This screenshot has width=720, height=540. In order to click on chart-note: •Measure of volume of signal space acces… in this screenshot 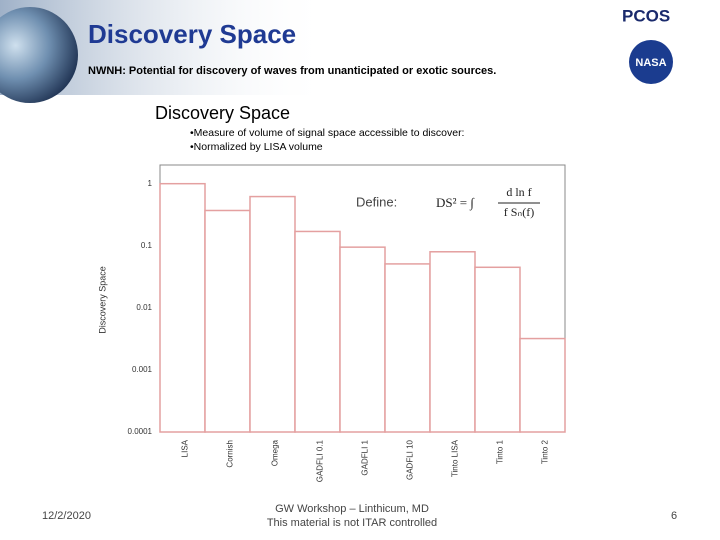, I will do `click(327, 133)`.